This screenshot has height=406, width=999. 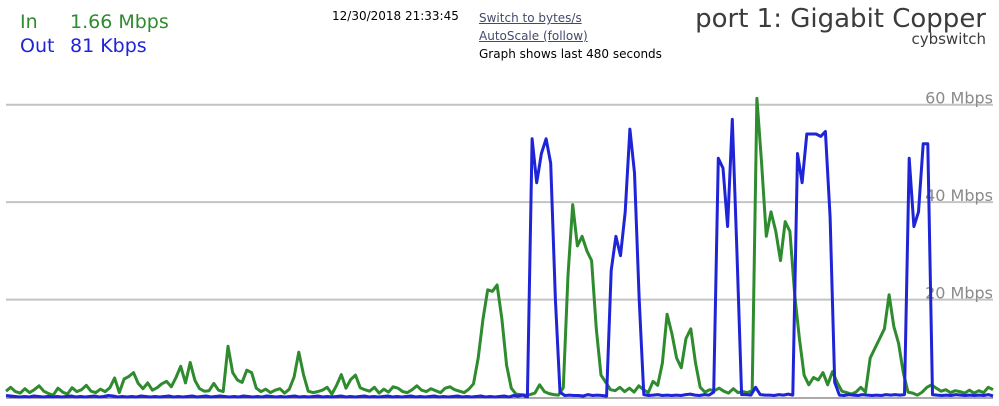 I want to click on device-name: cybswitch, so click(x=948, y=39).